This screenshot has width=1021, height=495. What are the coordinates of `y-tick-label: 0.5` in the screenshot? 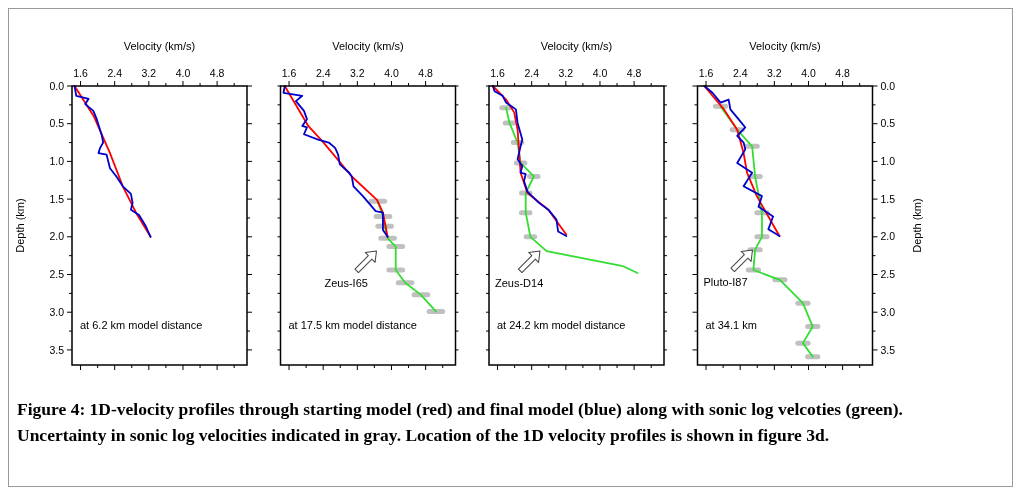 It's located at (57, 123).